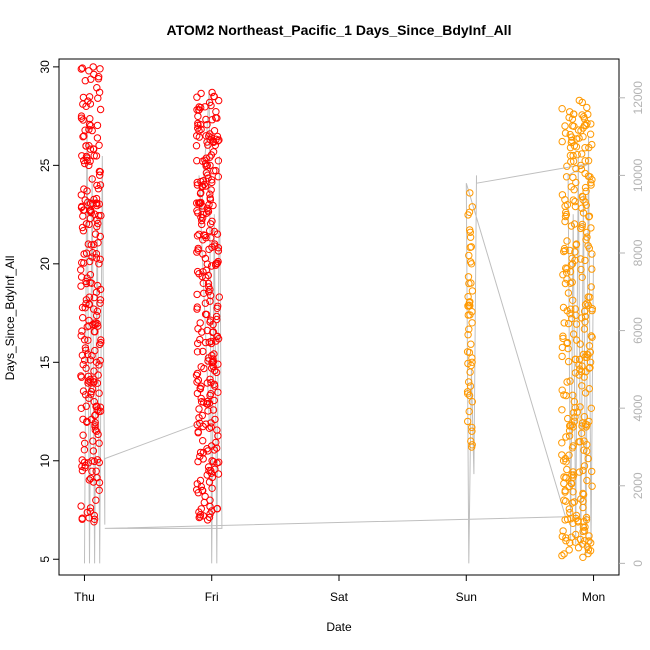 This screenshot has height=650, width=650. What do you see at coordinates (339, 597) in the screenshot?
I see `x-tick-label-2: Sat` at bounding box center [339, 597].